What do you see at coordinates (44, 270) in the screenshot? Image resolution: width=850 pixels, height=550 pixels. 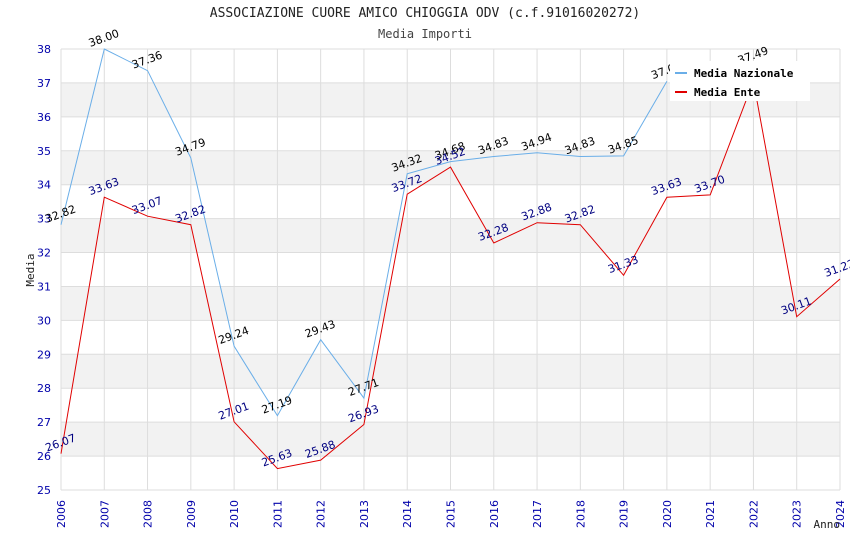 I see `y-axis-ticks: 25 26 27 28 29 30 31 32 33 34 35 36 37 38` at bounding box center [44, 270].